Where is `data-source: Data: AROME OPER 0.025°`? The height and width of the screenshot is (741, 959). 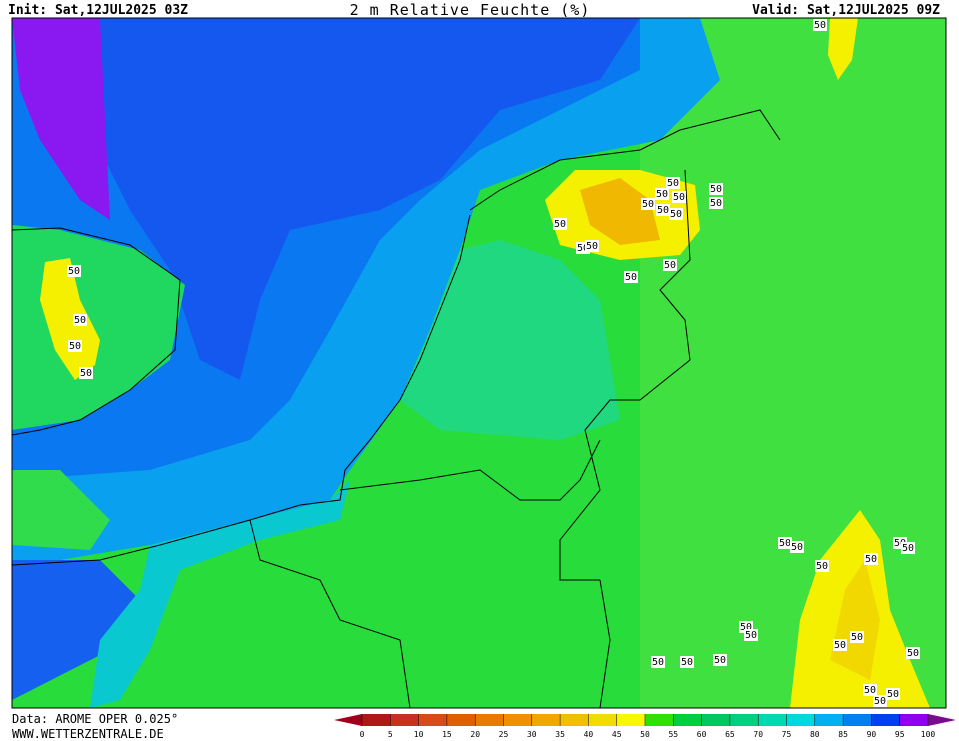 data-source: Data: AROME OPER 0.025° is located at coordinates (95, 719).